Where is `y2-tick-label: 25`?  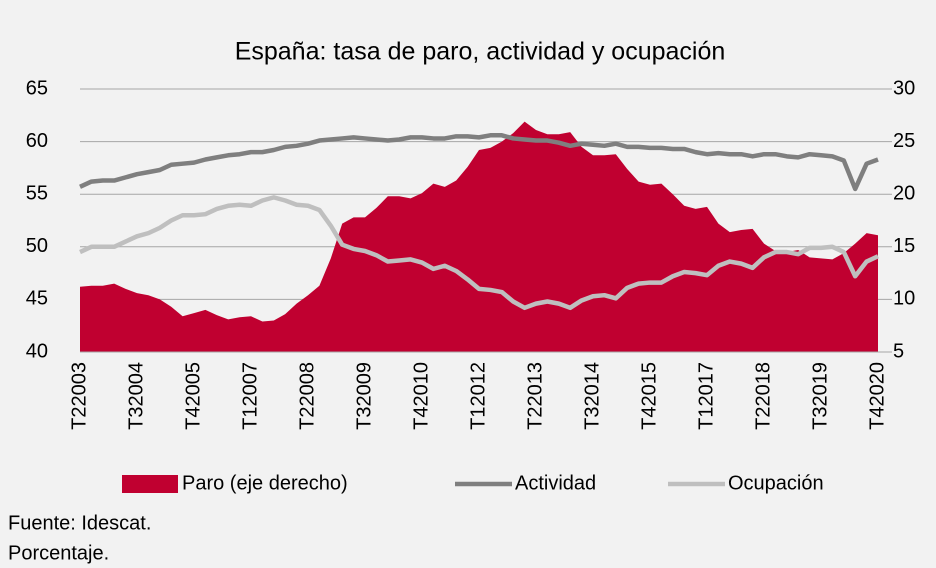 y2-tick-label: 25 is located at coordinates (904, 141).